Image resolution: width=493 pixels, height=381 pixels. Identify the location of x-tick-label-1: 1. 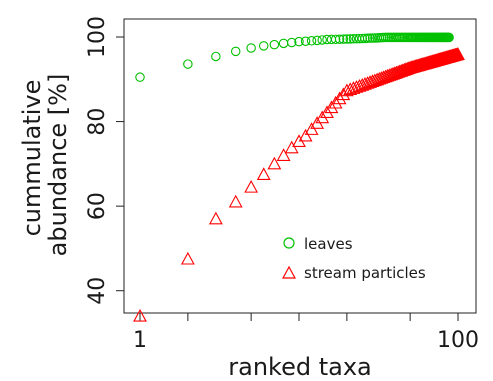
(140, 340).